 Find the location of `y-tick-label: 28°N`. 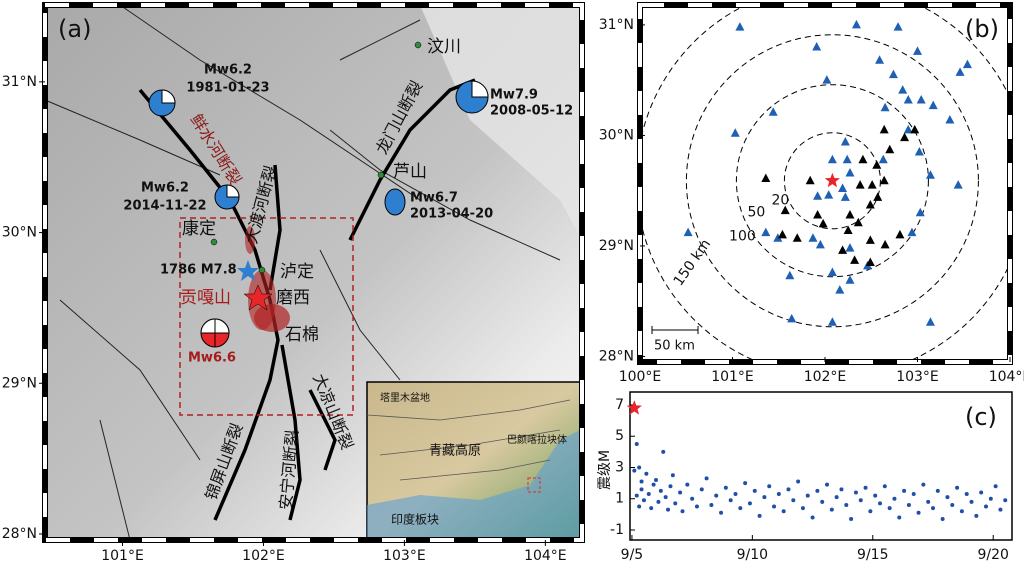

y-tick-label: 28°N is located at coordinates (616, 356).